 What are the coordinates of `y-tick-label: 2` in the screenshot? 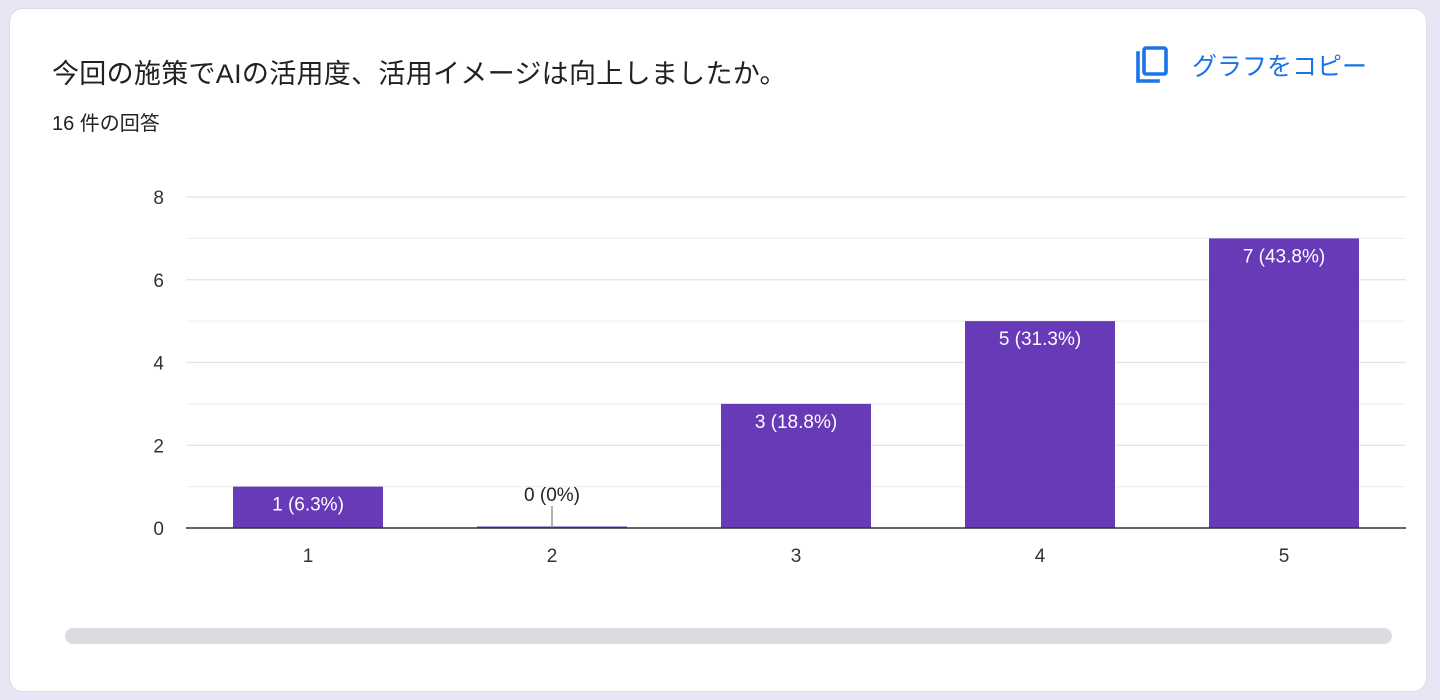 It's located at (158, 446).